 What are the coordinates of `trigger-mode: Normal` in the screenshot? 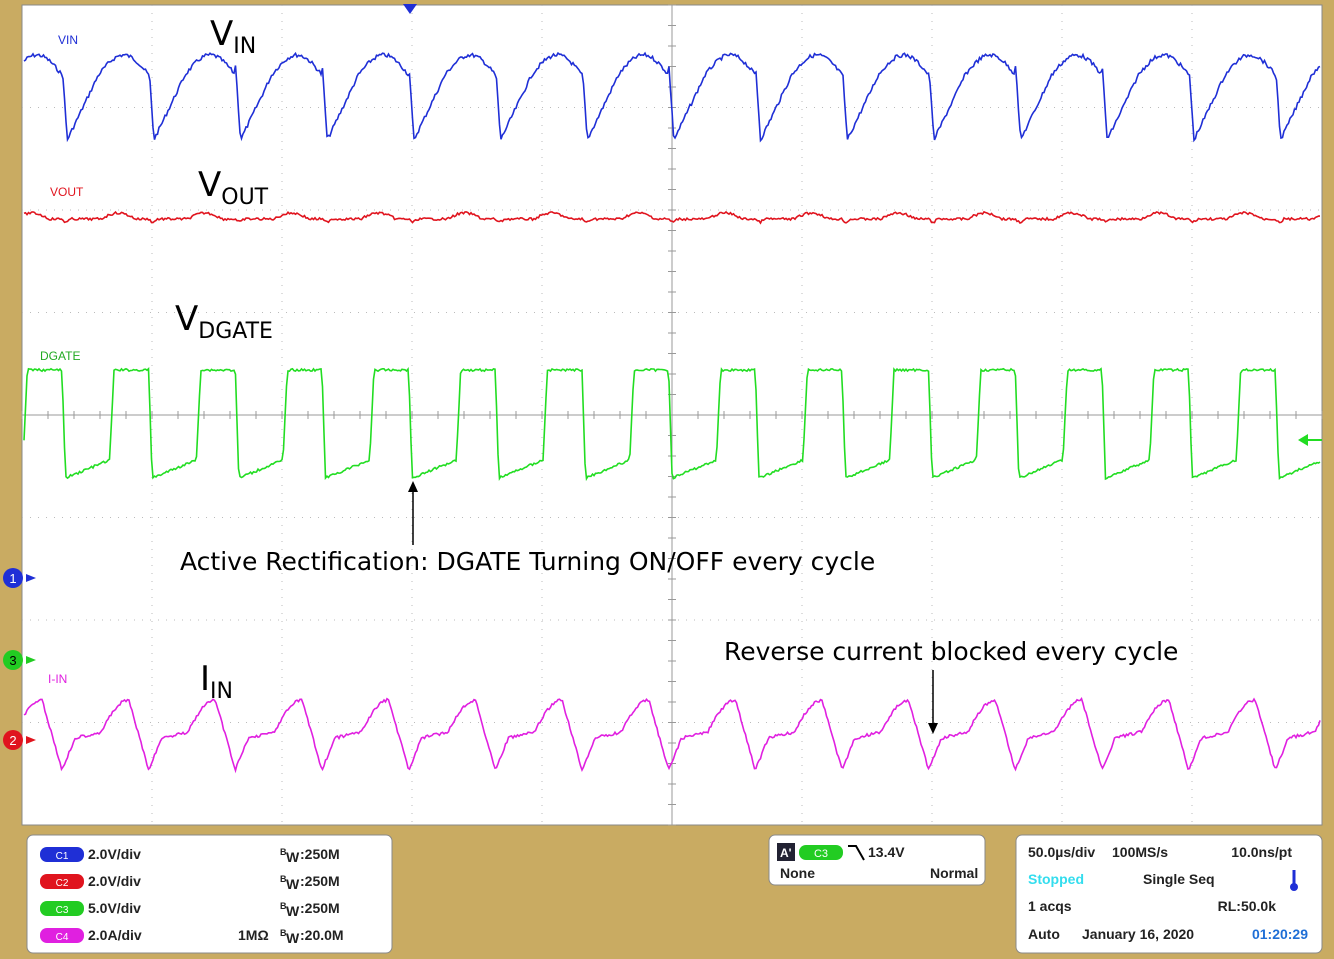 It's located at (954, 873).